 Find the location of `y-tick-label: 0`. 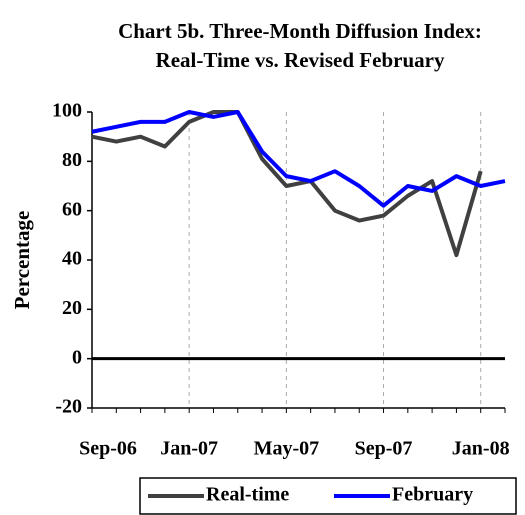

y-tick-label: 0 is located at coordinates (77, 357).